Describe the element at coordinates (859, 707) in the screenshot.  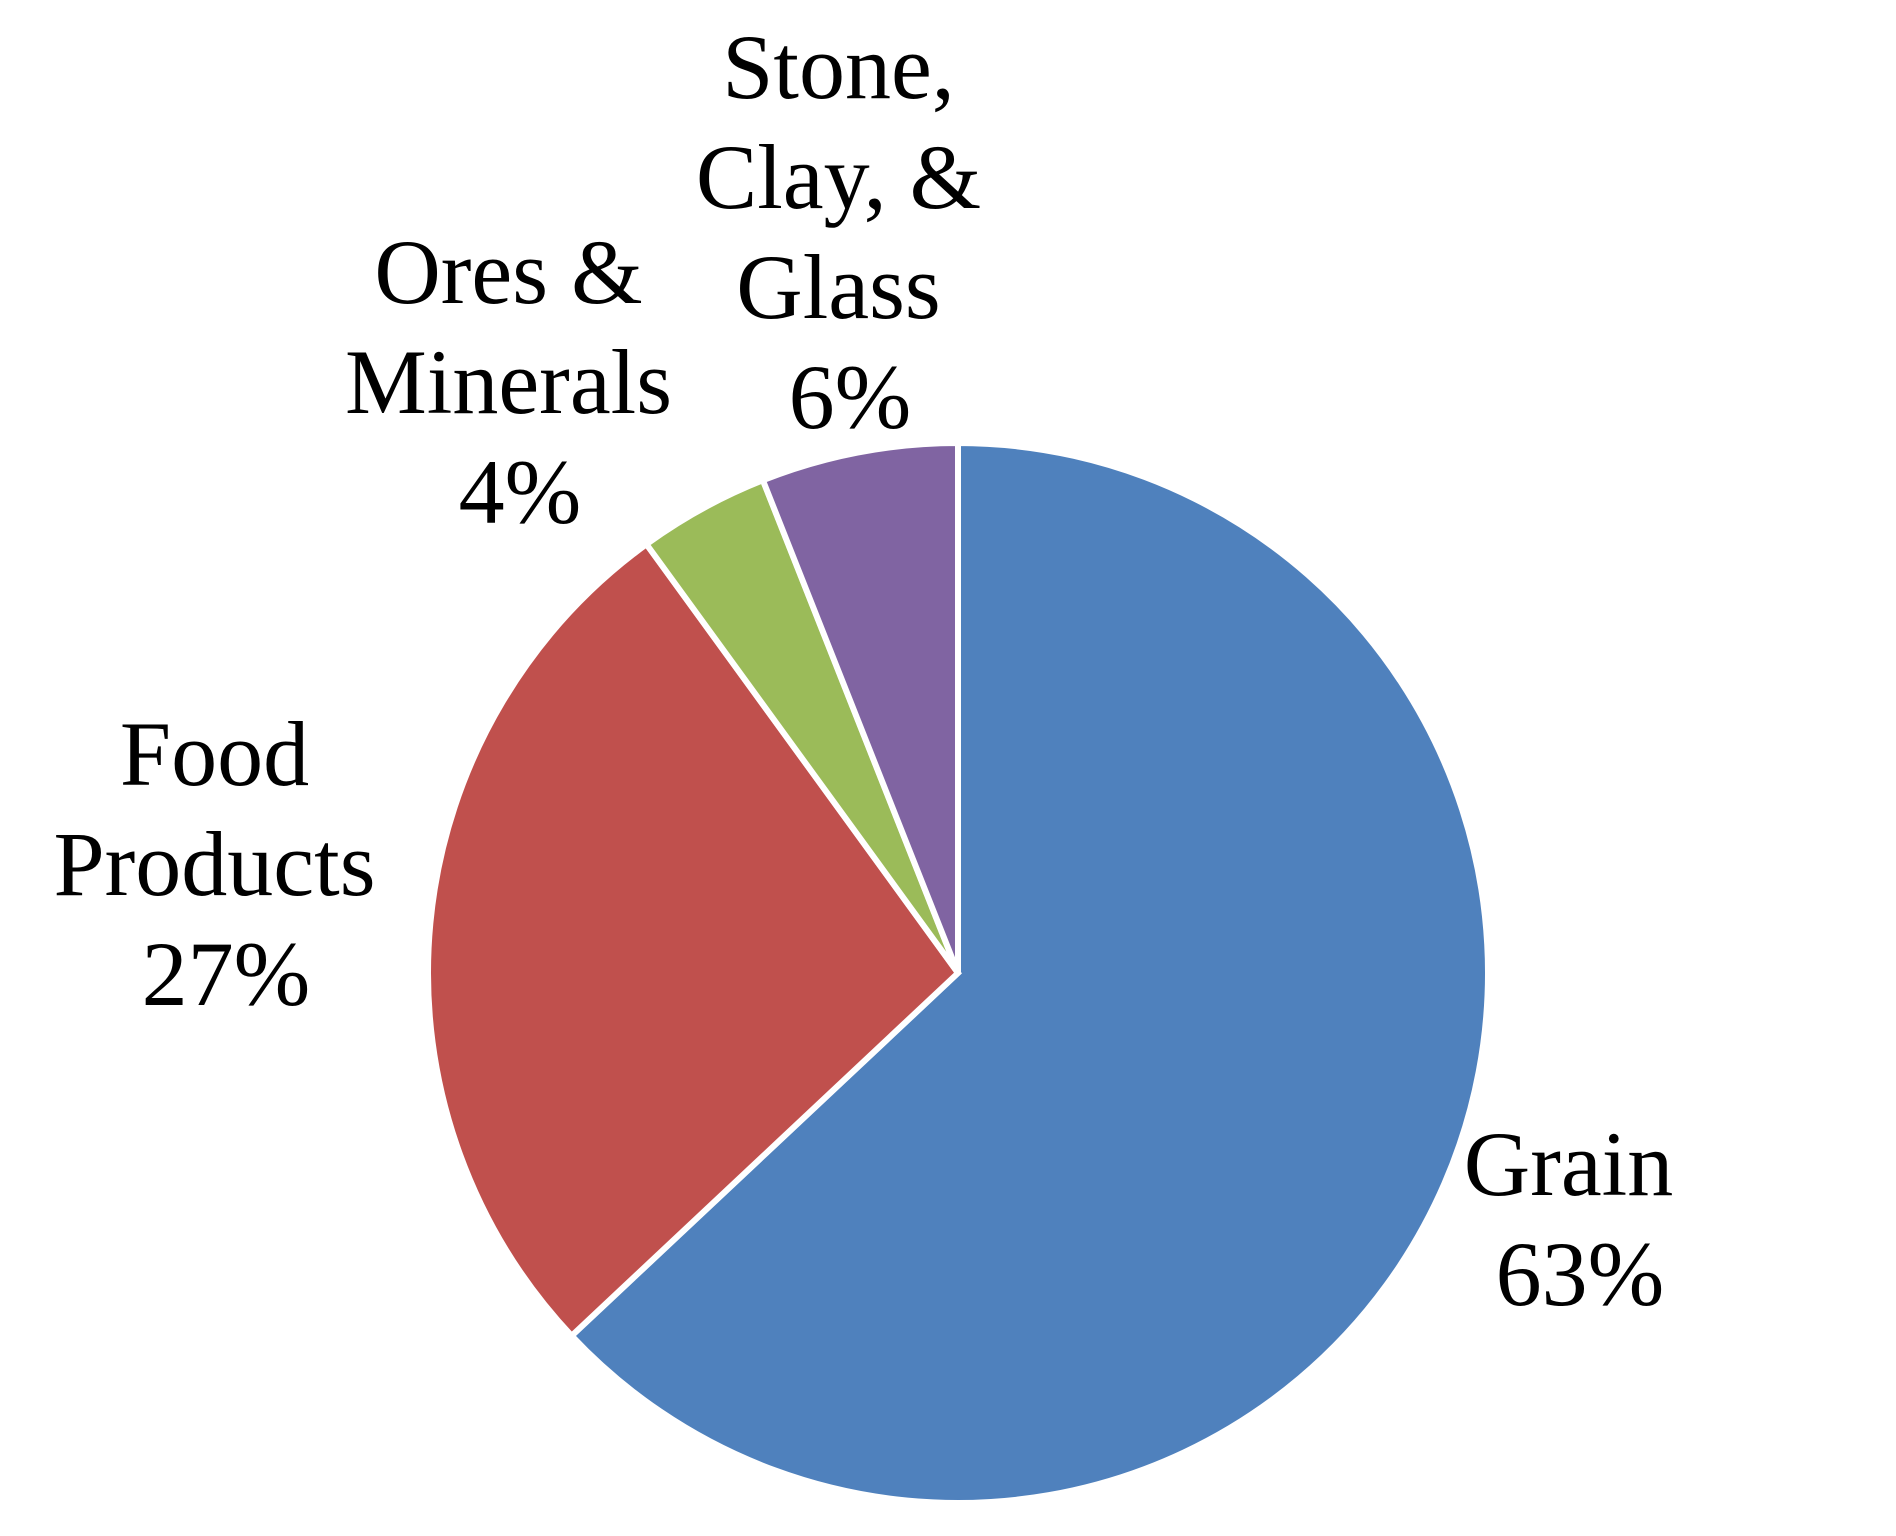
I see `slice-stone` at that location.